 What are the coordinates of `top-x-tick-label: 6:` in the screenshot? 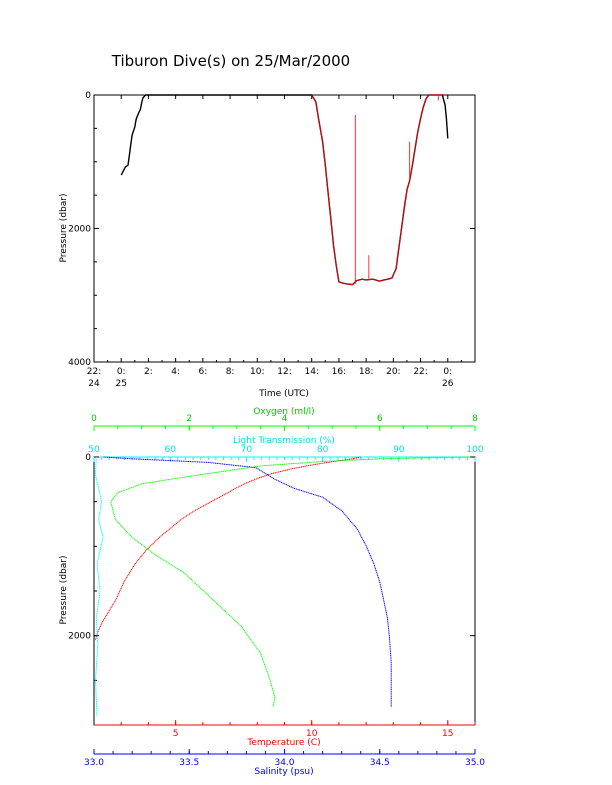 It's located at (202, 372).